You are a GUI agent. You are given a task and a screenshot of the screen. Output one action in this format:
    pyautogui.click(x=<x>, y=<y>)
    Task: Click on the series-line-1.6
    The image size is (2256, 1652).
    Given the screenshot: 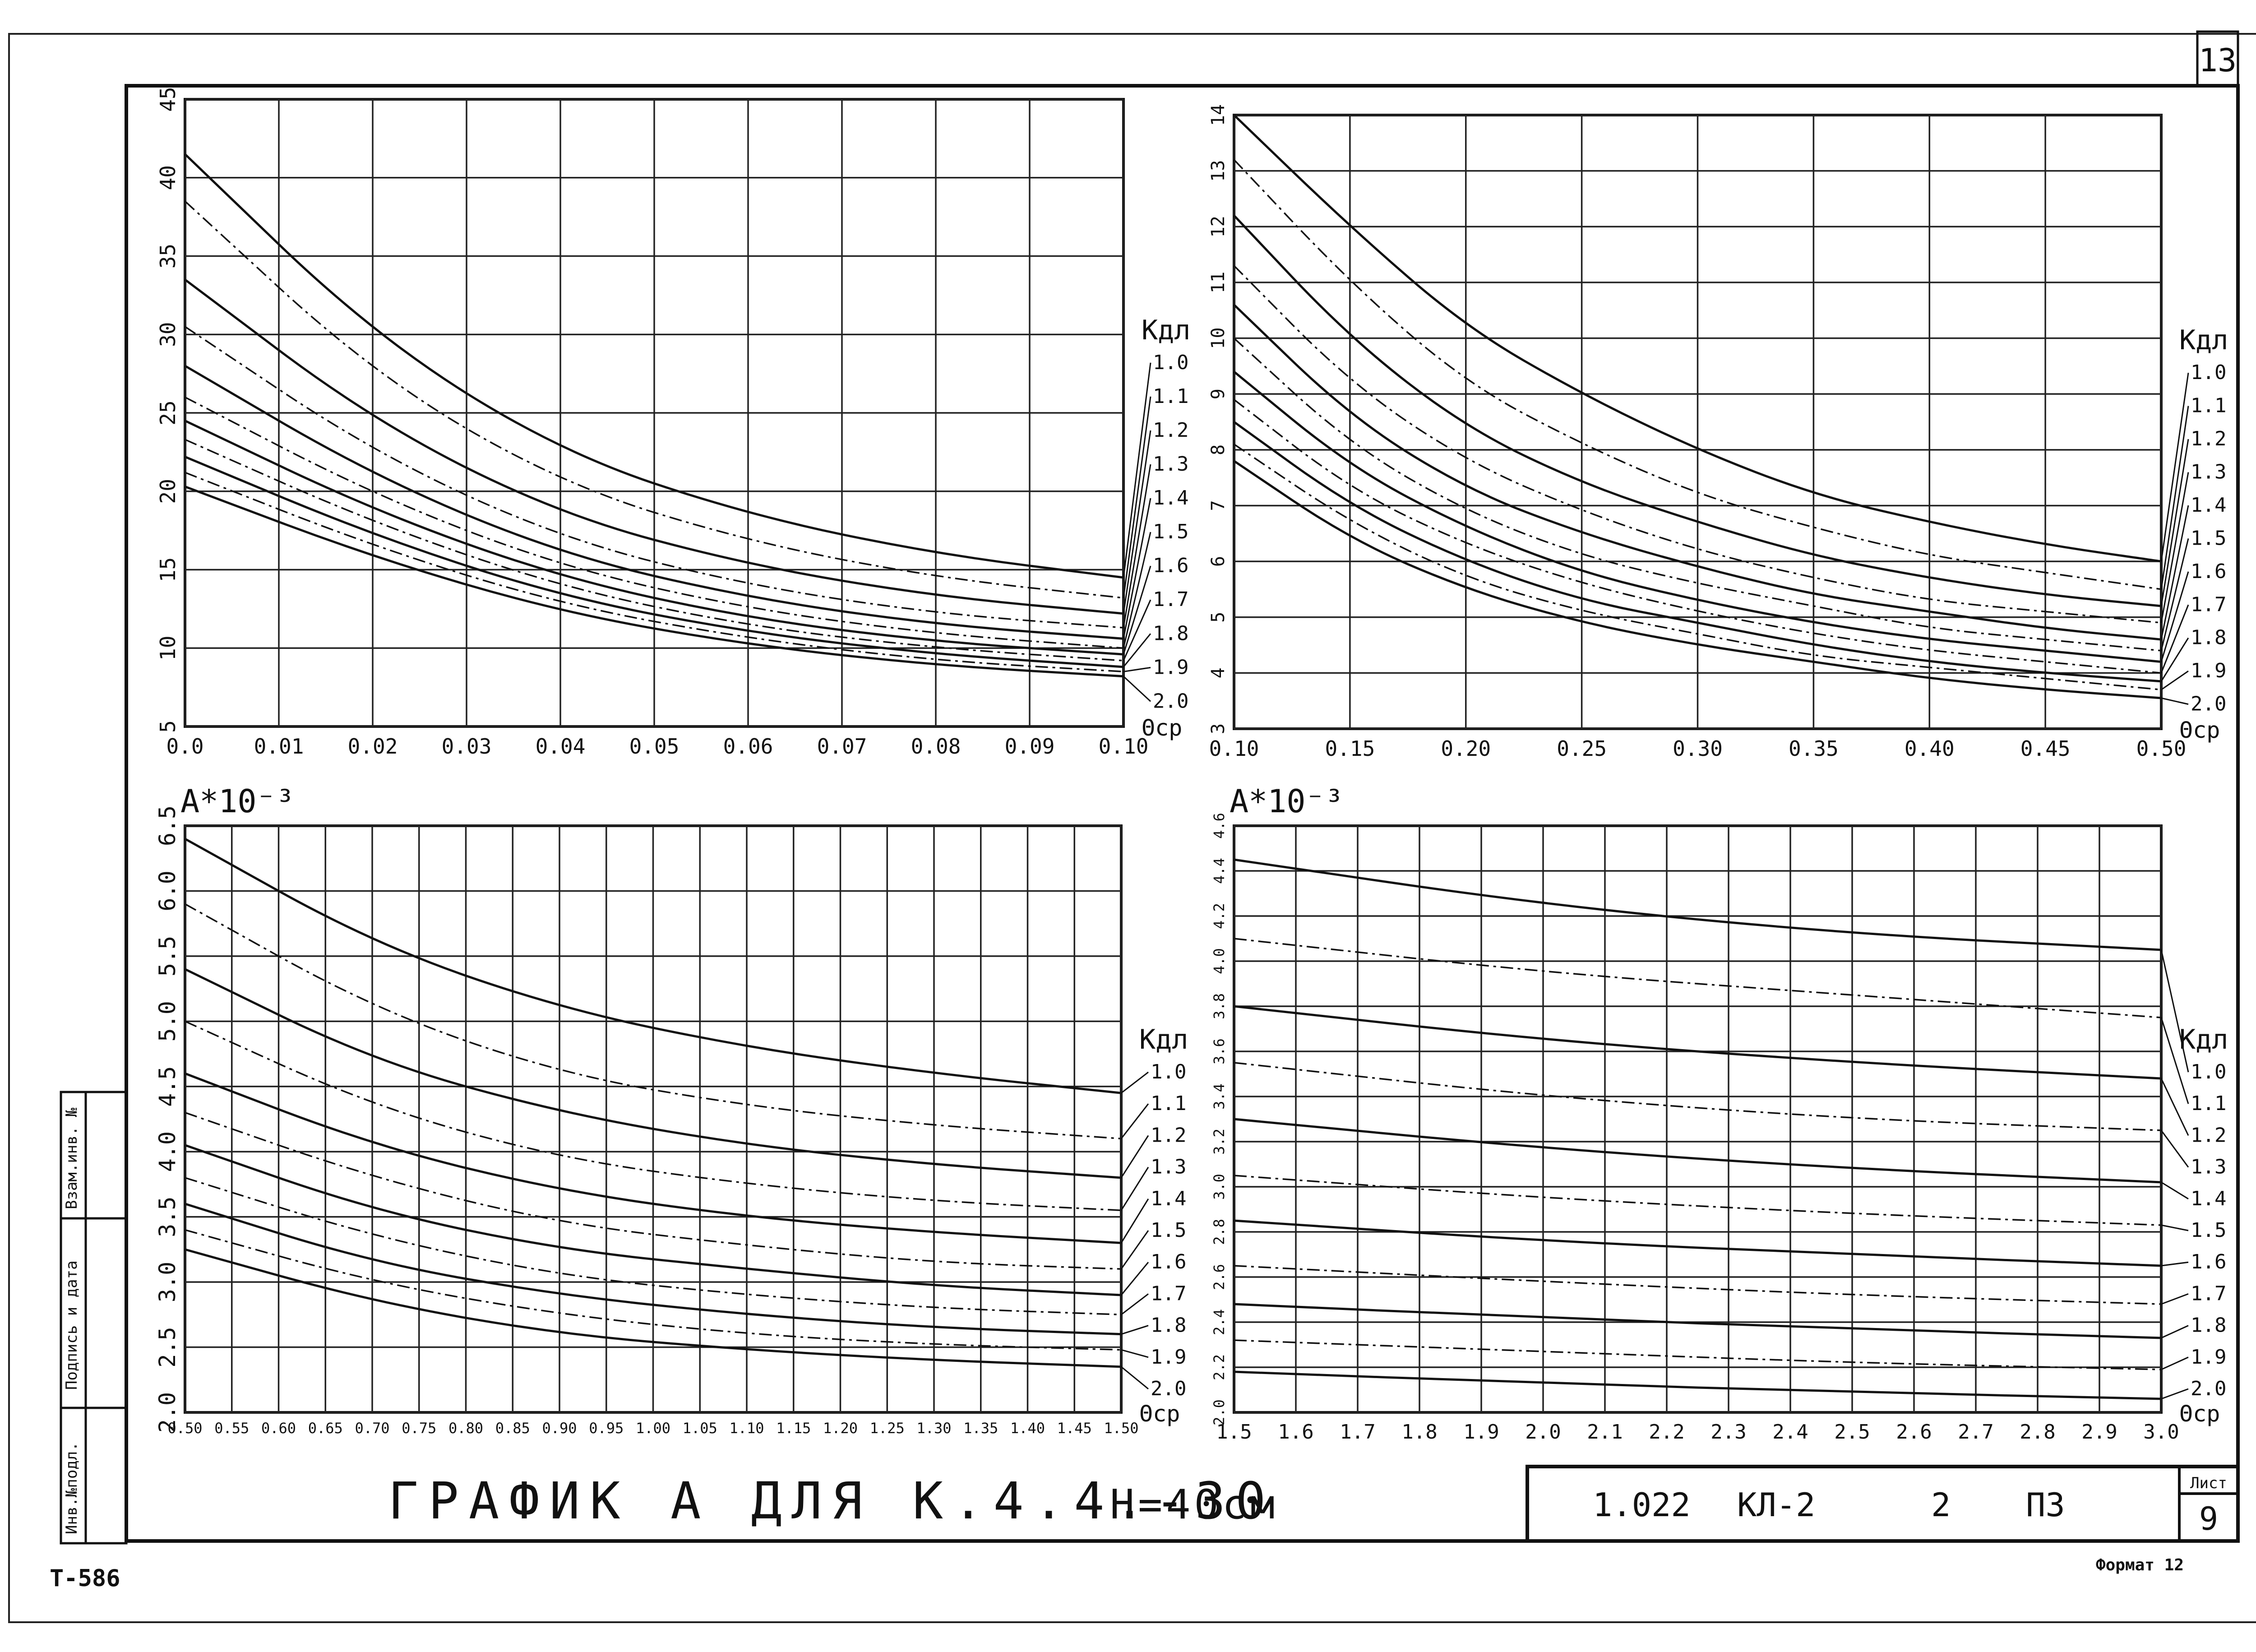 What is the action you would take?
    pyautogui.click(x=1697, y=516)
    